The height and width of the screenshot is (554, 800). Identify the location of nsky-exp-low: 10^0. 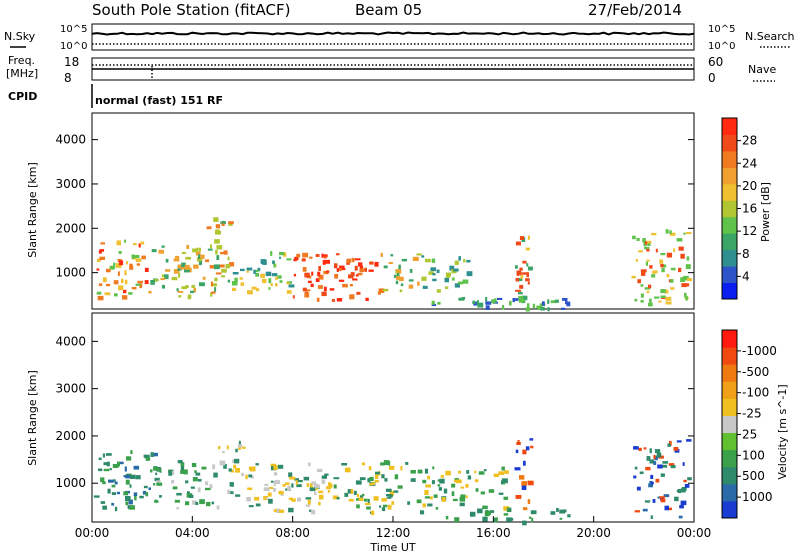
(73, 46).